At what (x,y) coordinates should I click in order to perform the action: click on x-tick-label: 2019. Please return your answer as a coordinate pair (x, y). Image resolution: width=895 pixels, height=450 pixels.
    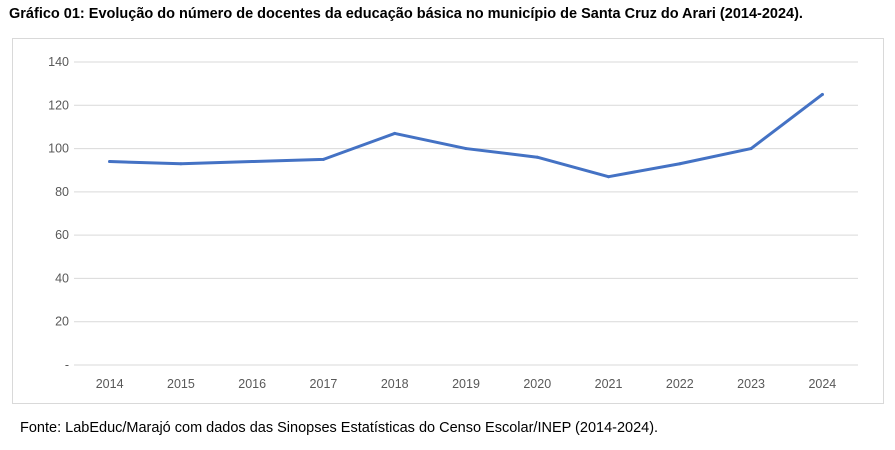
    Looking at the image, I should click on (466, 384).